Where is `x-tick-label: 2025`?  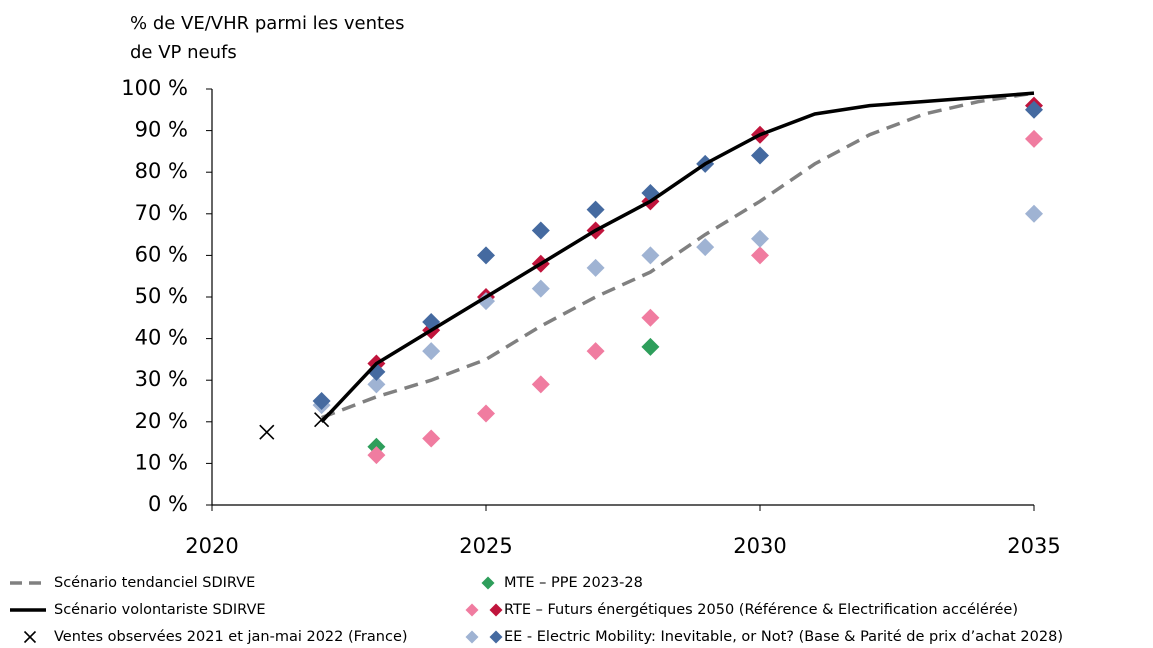
x-tick-label: 2025 is located at coordinates (485, 546).